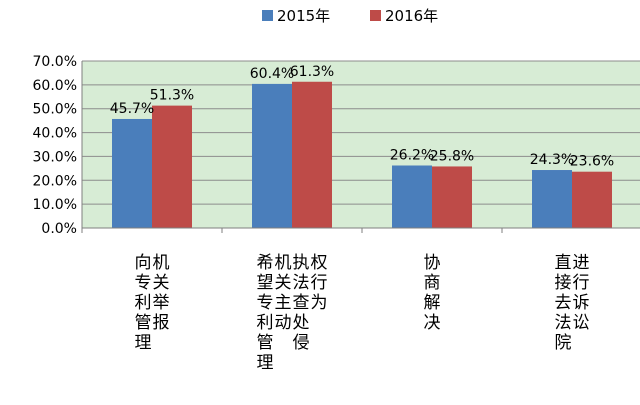 This screenshot has width=640, height=405. Describe the element at coordinates (55, 205) in the screenshot. I see `y-tick-label: 10.0%` at that location.